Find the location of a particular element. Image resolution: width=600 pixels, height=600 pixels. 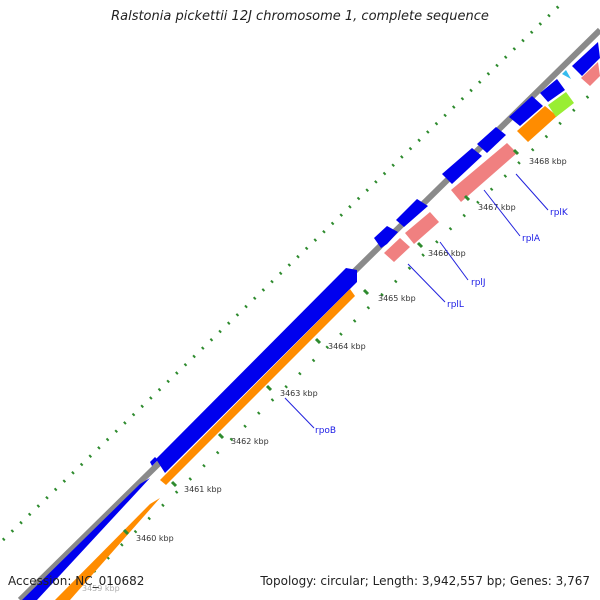

gene-label-rplL: rplL is located at coordinates (455, 305).